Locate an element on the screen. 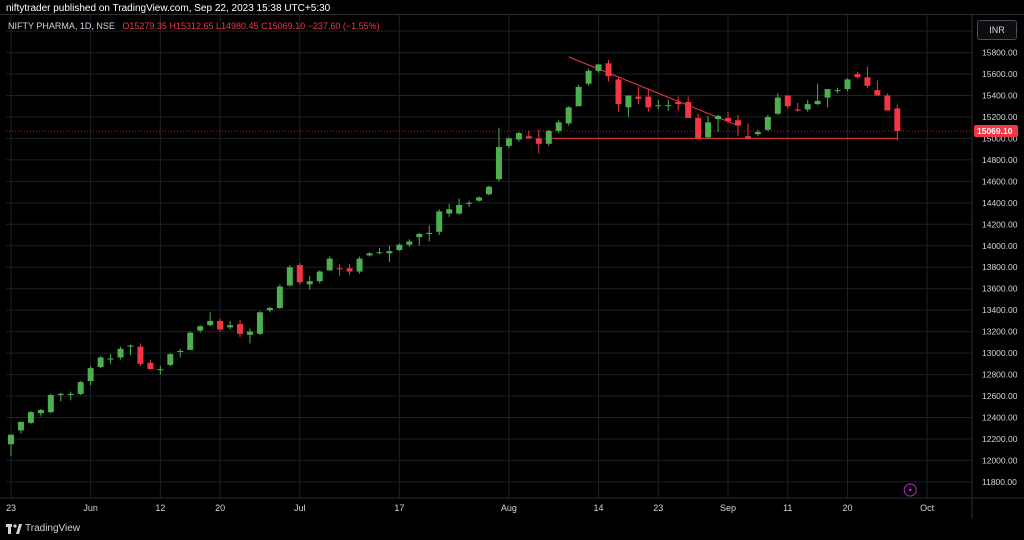 The height and width of the screenshot is (540, 1024). low-value: L14980.45 is located at coordinates (237, 26).